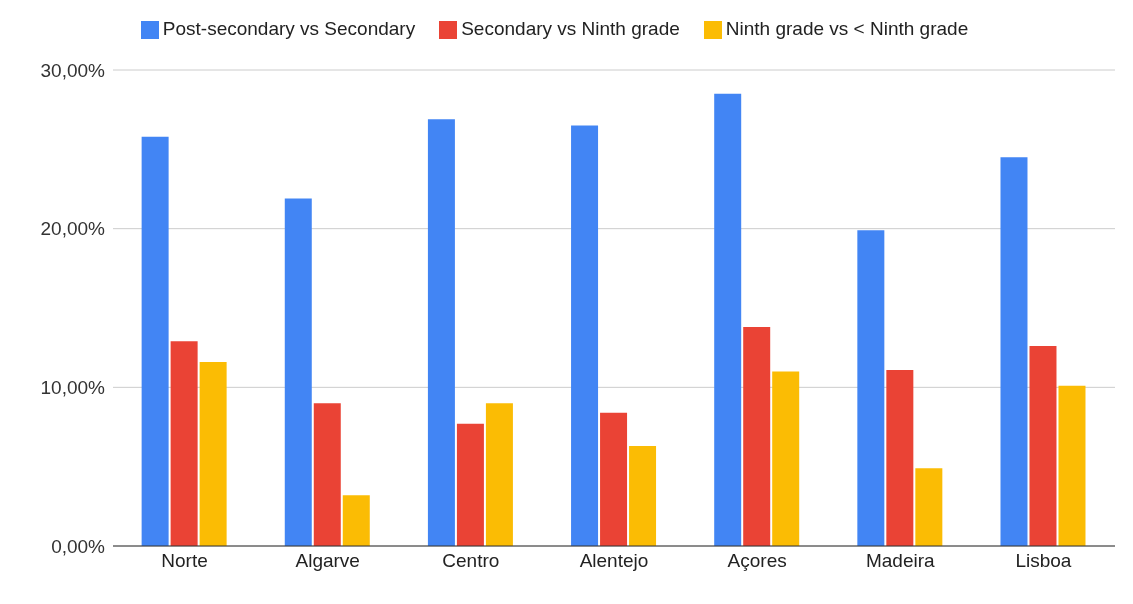 The image size is (1133, 604). I want to click on y-tick-label: 0,00%, so click(78, 546).